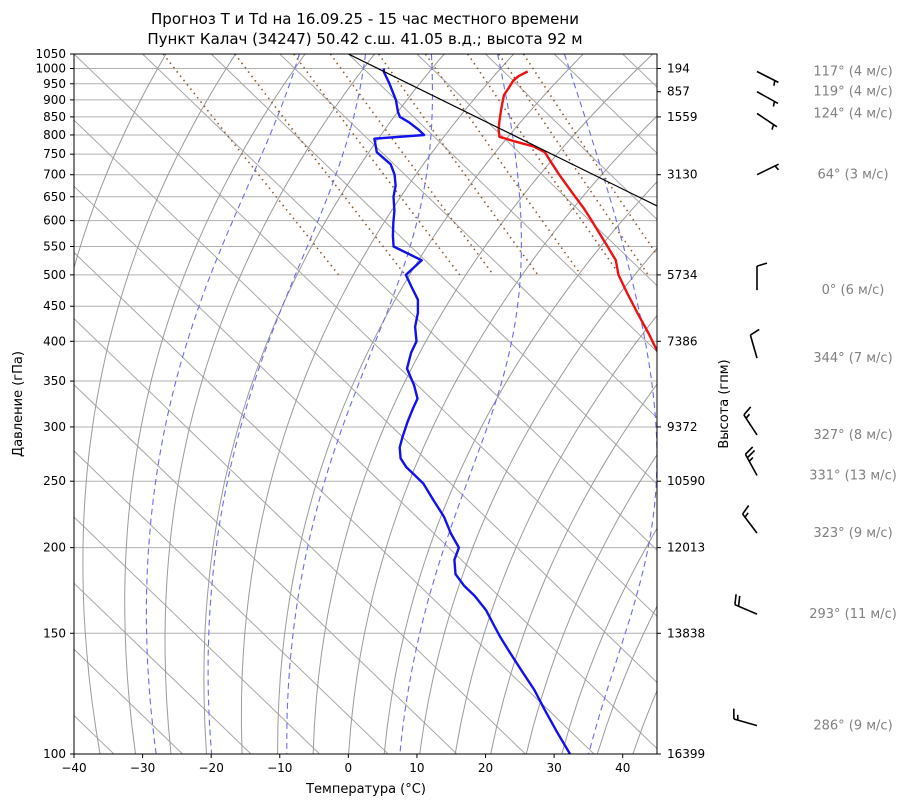  I want to click on height-tick-label: 12013, so click(686, 548).